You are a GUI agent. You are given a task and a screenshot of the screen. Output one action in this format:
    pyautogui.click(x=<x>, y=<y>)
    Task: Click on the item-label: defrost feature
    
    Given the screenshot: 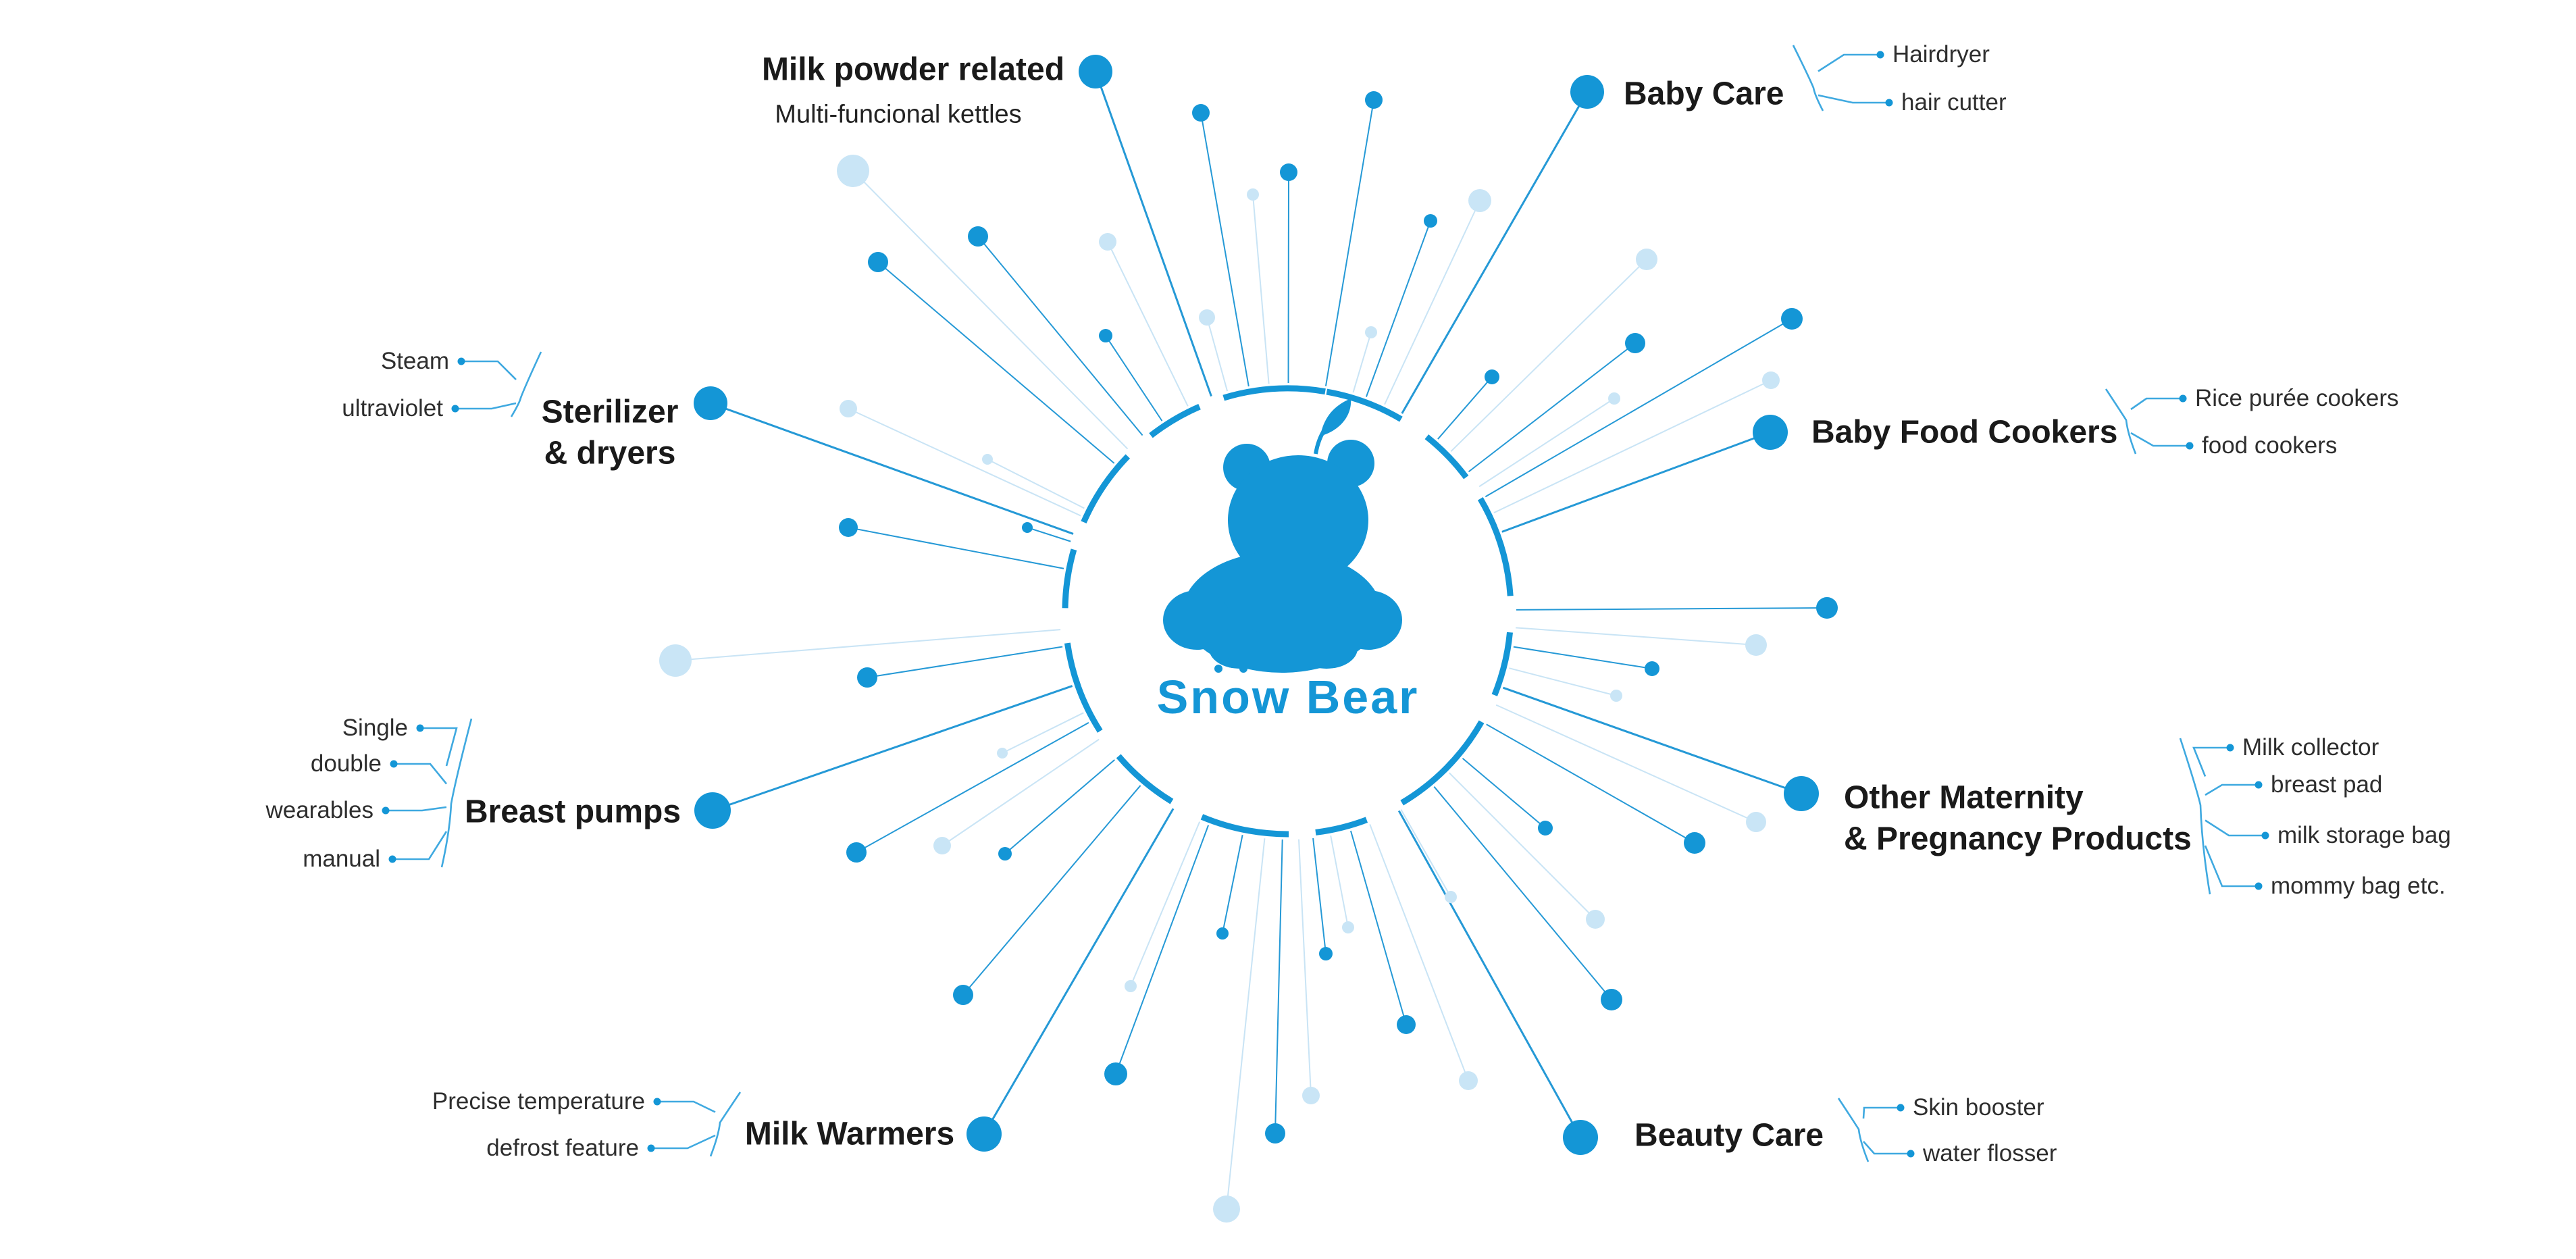 What is the action you would take?
    pyautogui.click(x=562, y=1148)
    